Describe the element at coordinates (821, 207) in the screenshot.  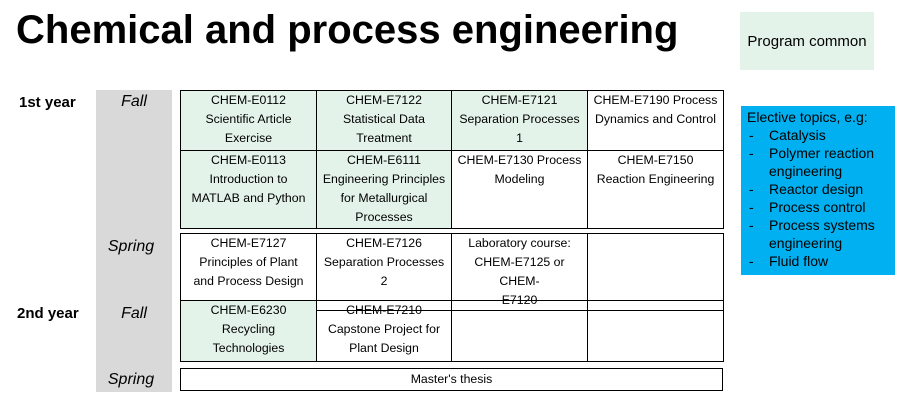
I see `list-item: Process control` at that location.